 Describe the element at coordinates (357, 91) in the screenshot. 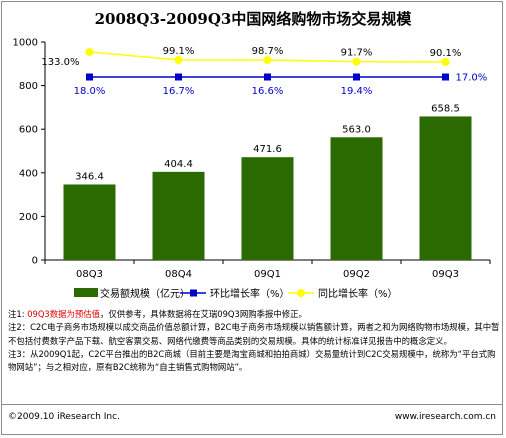

I see `mom-value-label: 19.4%` at that location.